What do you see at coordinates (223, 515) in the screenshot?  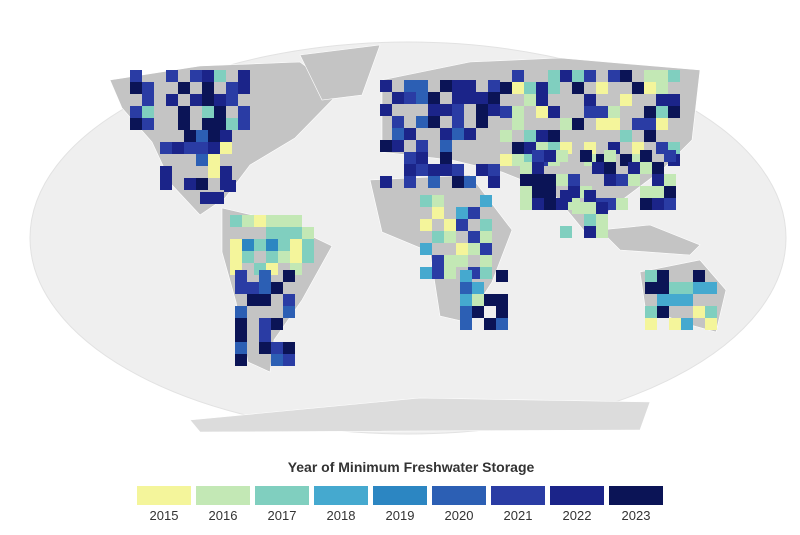 I see `legend-label: 2016` at bounding box center [223, 515].